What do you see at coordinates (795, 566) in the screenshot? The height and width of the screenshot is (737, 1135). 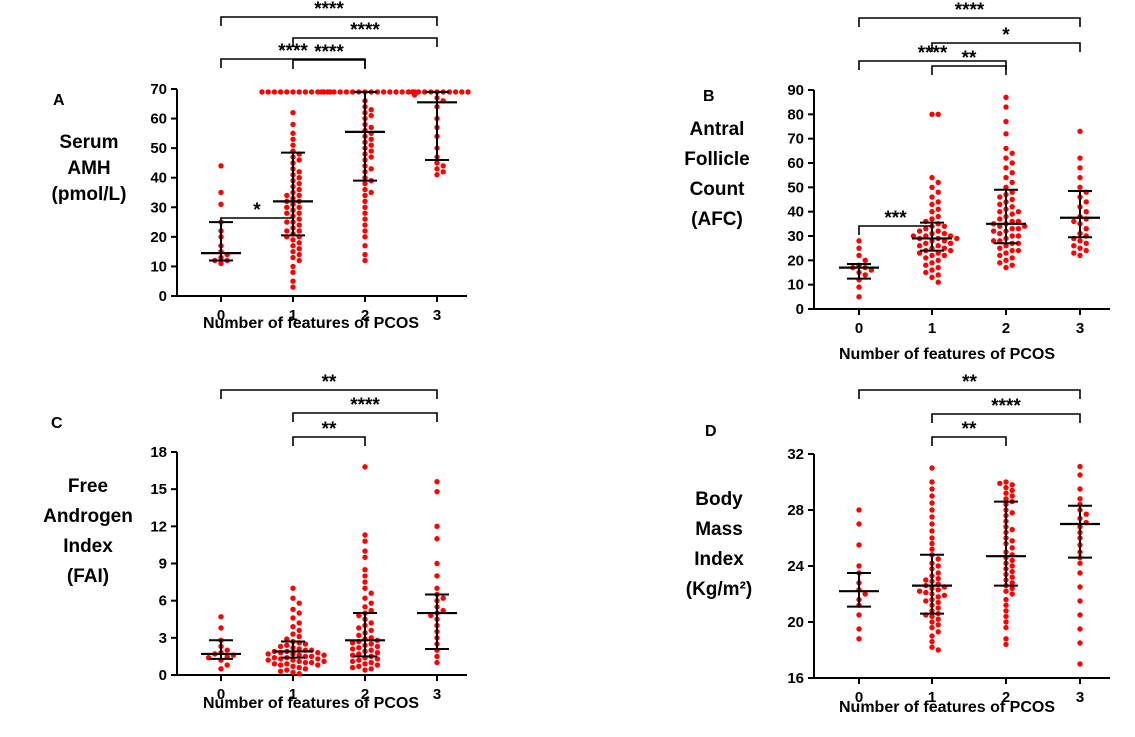 I see `y-tick-label: 24` at bounding box center [795, 566].